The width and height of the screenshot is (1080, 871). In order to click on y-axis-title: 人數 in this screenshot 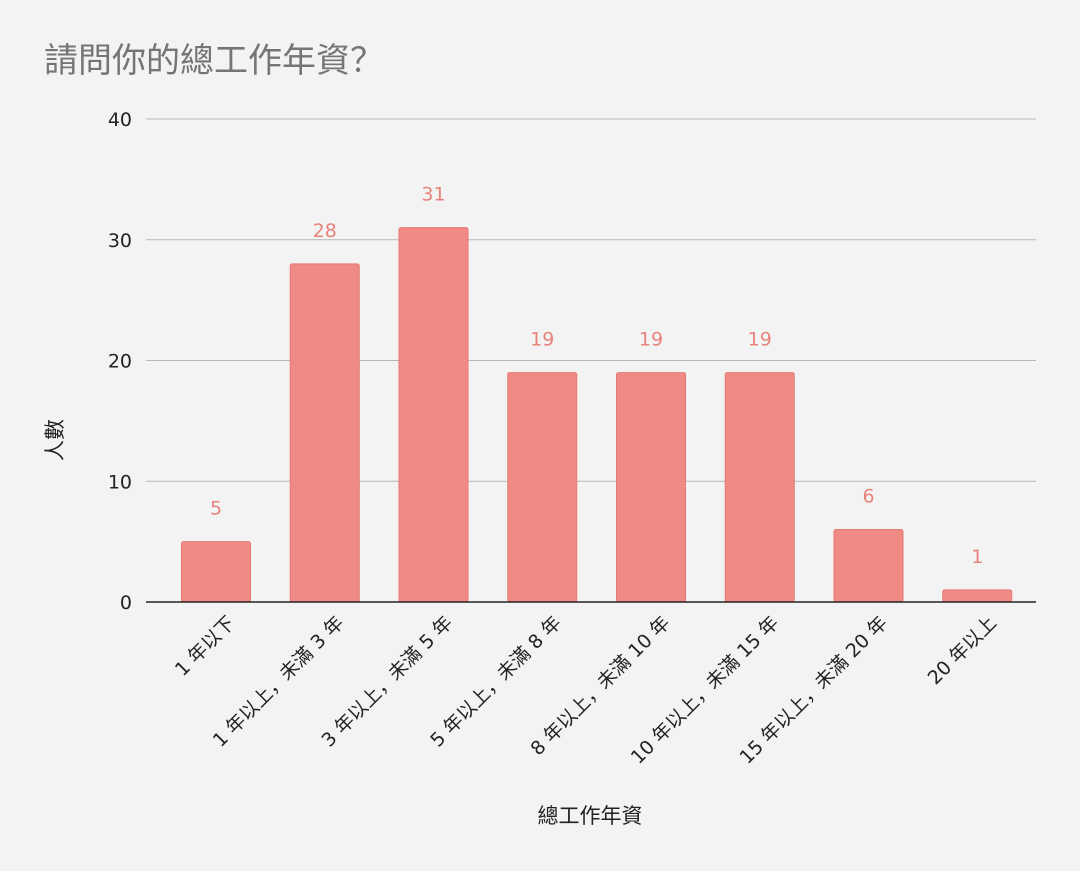, I will do `click(55, 440)`.